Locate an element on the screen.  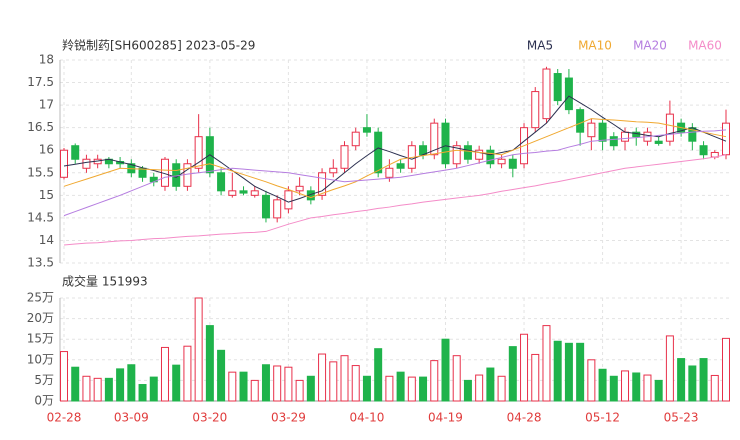
y-tick-label: 16.5 is located at coordinates (40, 127).